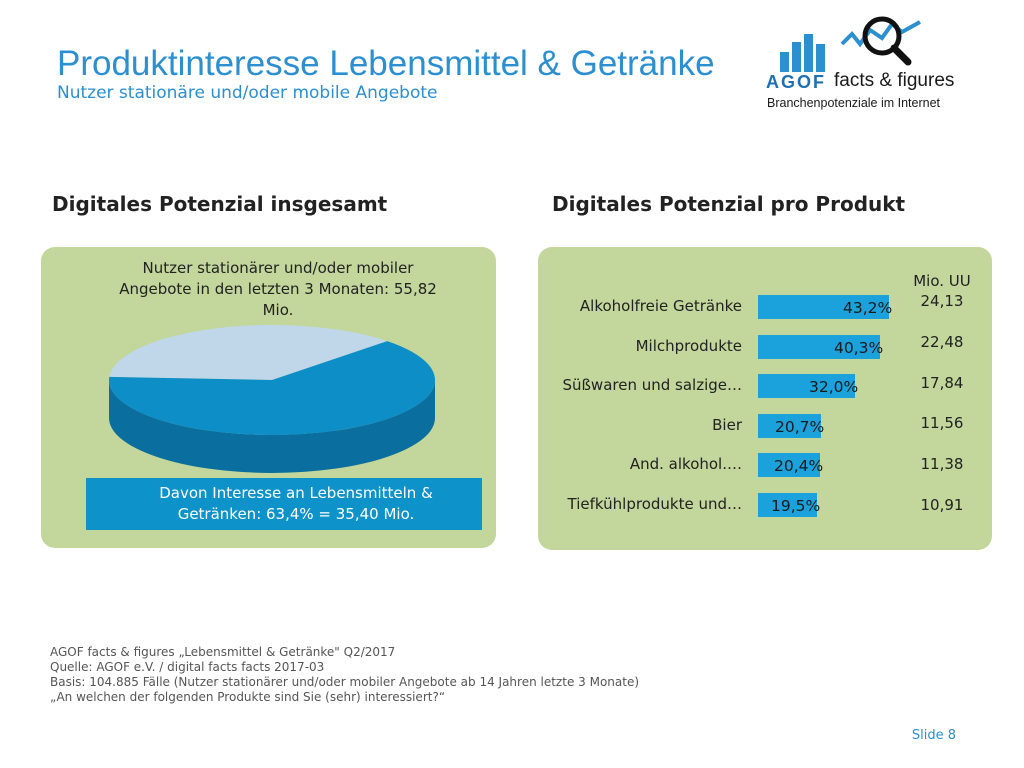 The height and width of the screenshot is (768, 1024). What do you see at coordinates (933, 735) in the screenshot?
I see `slide-number: Slide 8` at bounding box center [933, 735].